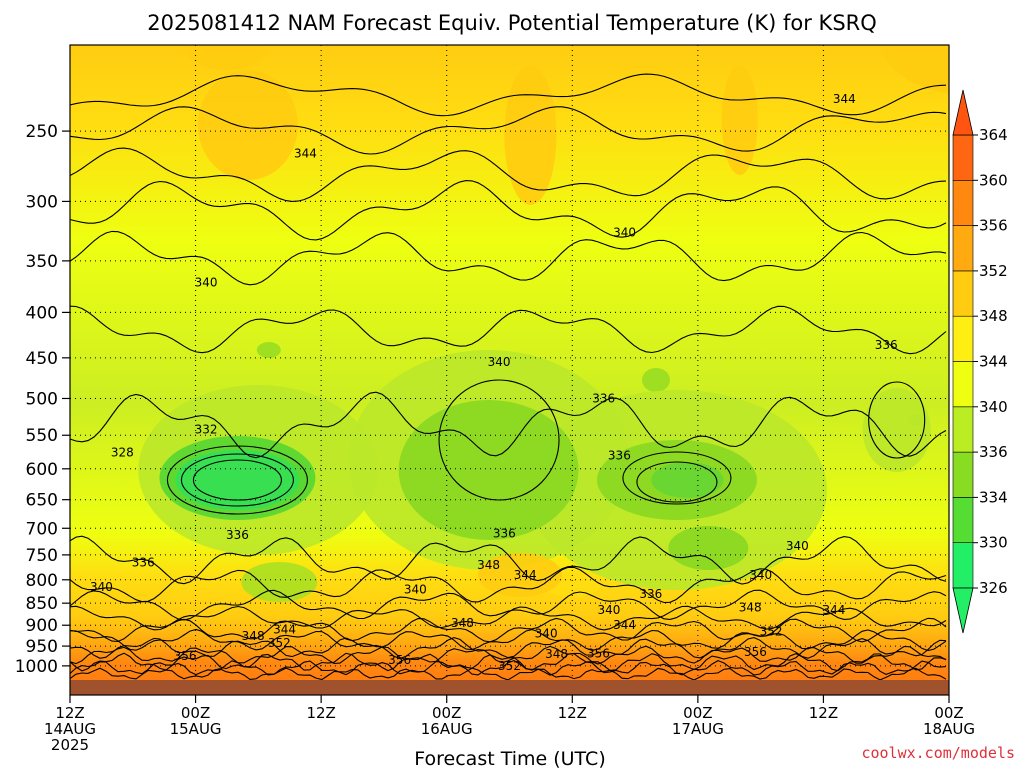  What do you see at coordinates (993, 271) in the screenshot?
I see `colorbar-tick-label: 352` at bounding box center [993, 271].